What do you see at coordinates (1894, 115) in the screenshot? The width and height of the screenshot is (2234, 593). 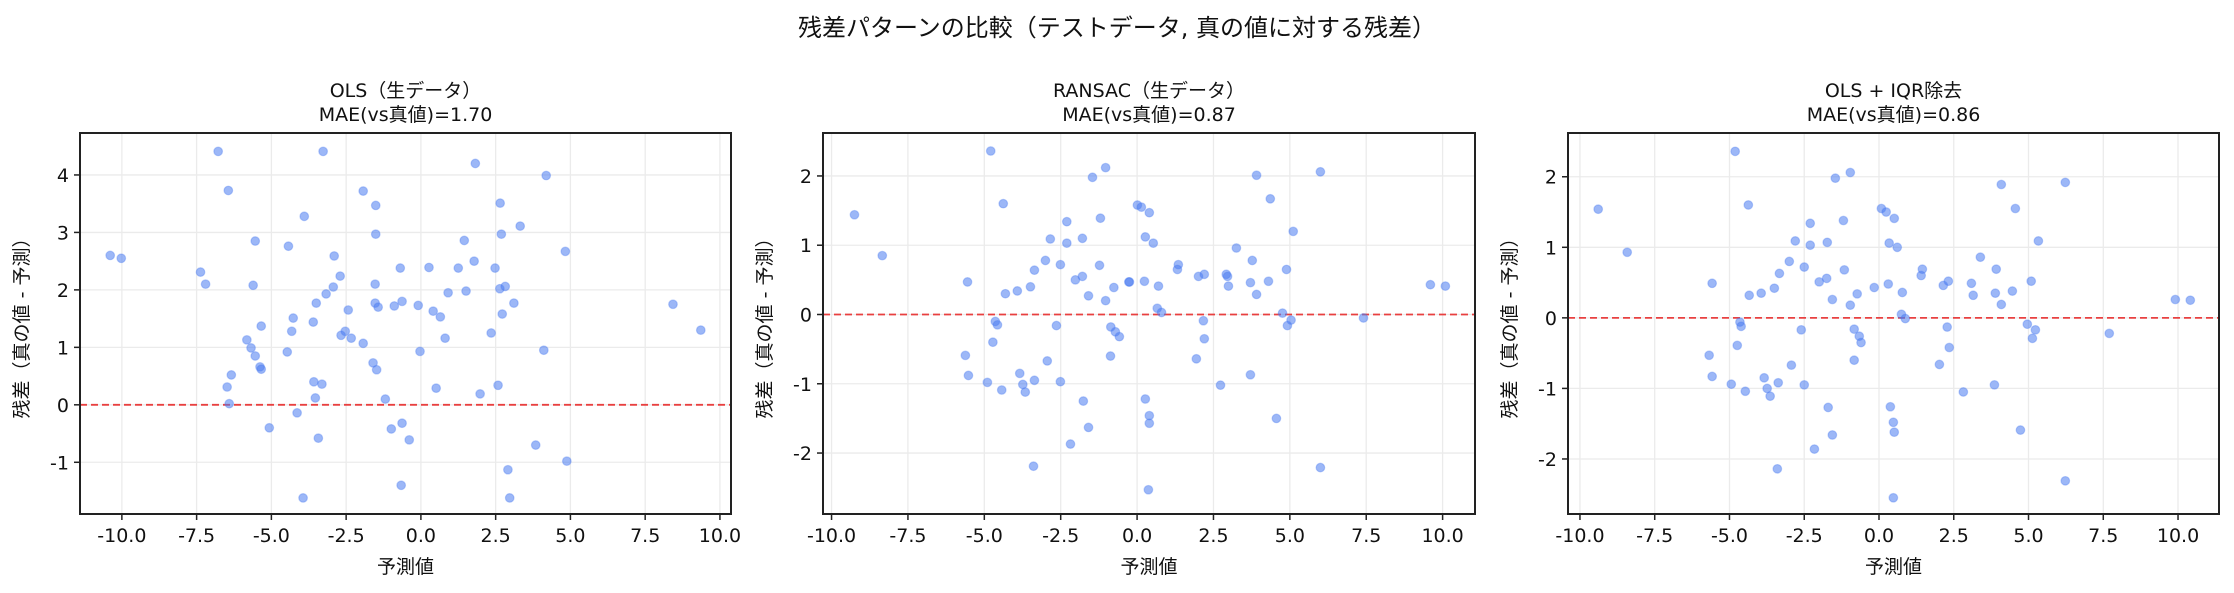 I see `panel-mae-subtitle: MAE(vs真値)=0.86` at bounding box center [1894, 115].